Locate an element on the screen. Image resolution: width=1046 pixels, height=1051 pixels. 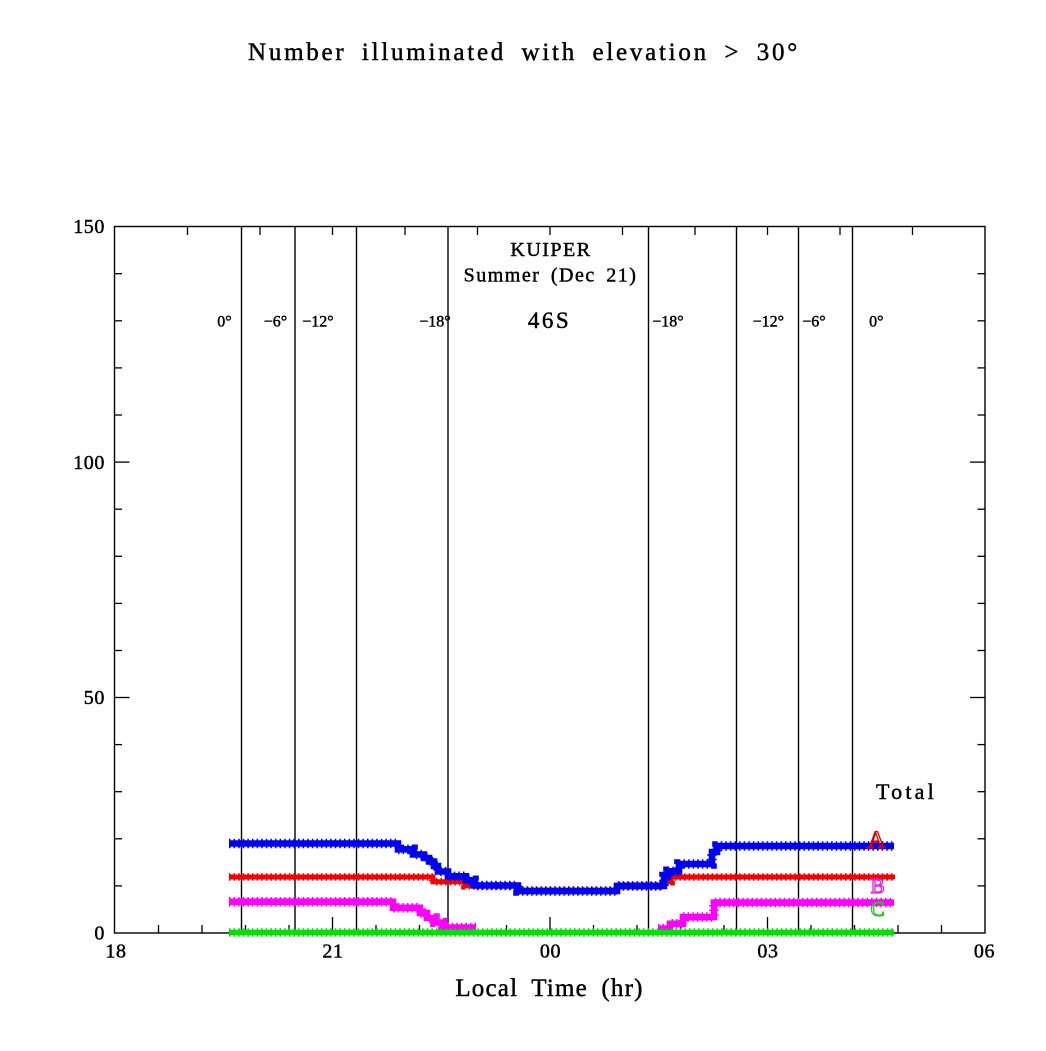
svg-text: KUIPER is located at coordinates (550, 250).